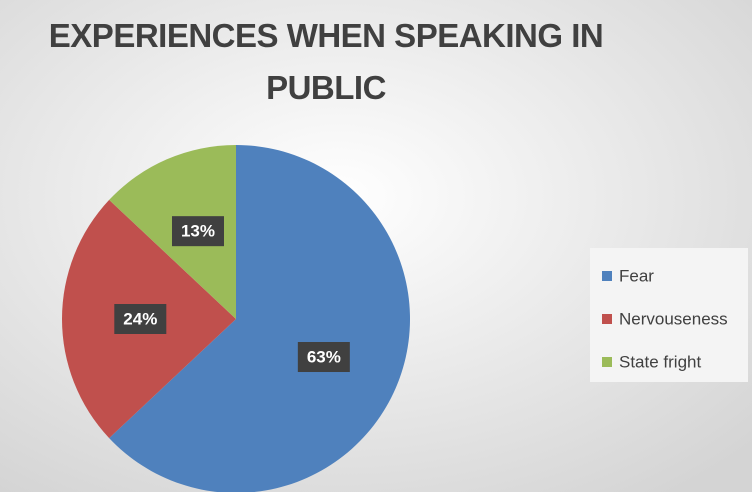 This screenshot has width=752, height=492. I want to click on data-label: 24%, so click(140, 318).